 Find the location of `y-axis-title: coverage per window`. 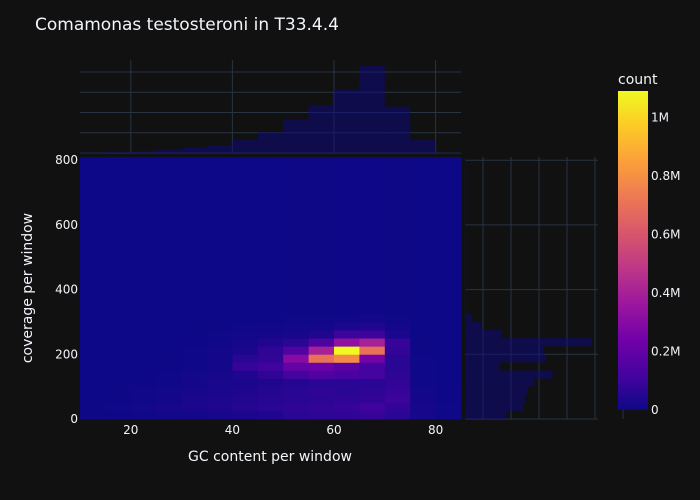

y-axis-title: coverage per window is located at coordinates (28, 288).